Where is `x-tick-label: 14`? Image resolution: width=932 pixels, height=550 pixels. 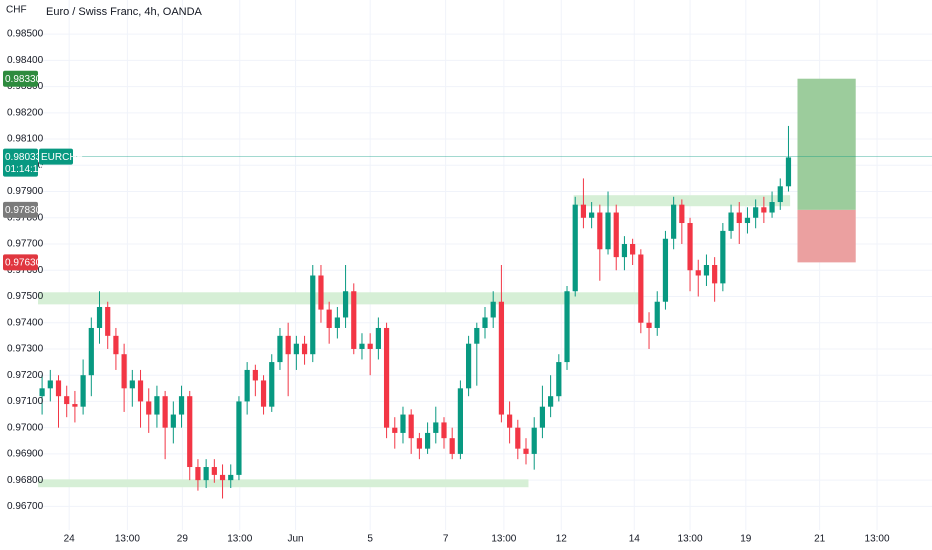
x-tick-label: 14 is located at coordinates (635, 539).